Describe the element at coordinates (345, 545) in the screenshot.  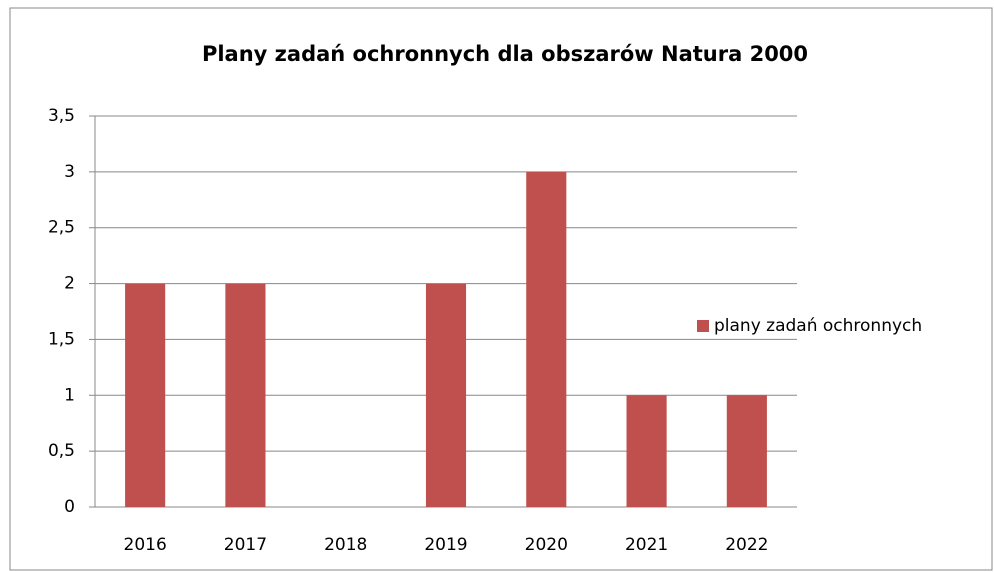
I see `x-tick-label: 2018` at that location.